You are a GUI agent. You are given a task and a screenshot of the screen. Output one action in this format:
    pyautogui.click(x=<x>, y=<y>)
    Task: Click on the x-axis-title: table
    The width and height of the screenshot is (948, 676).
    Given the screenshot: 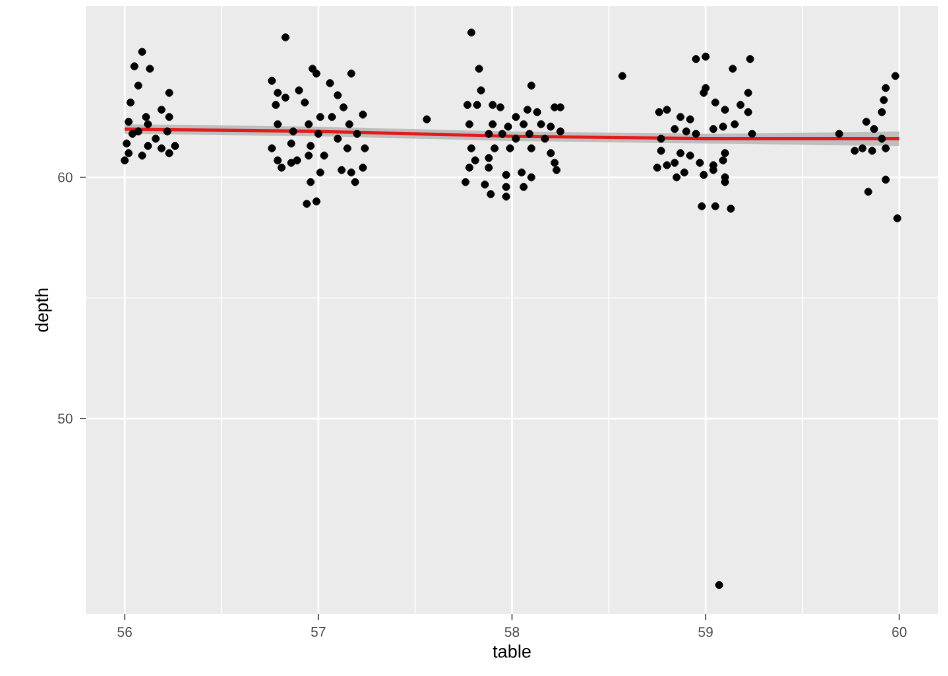 What is the action you would take?
    pyautogui.click(x=511, y=651)
    